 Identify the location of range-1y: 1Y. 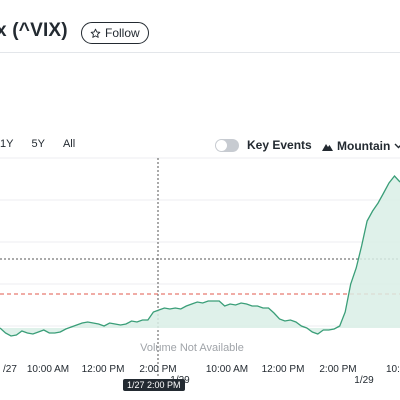
(7, 144).